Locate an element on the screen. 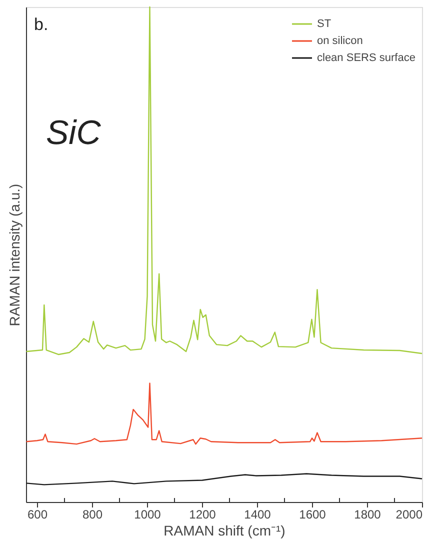 This screenshot has width=445, height=544. x-axis-title: RAMAN shift (cm⁻¹) is located at coordinates (225, 530).